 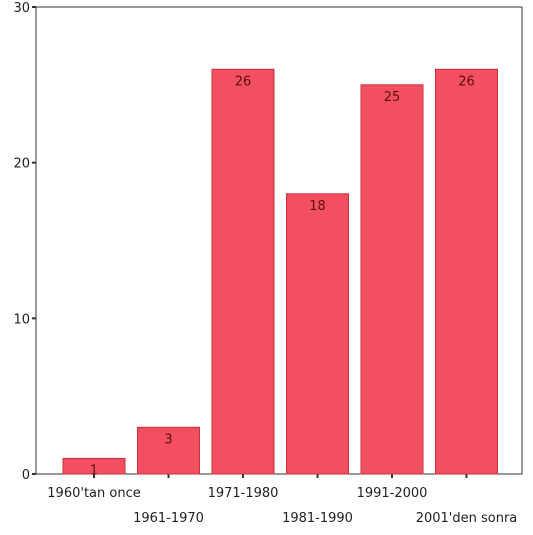 What do you see at coordinates (317, 518) in the screenshot?
I see `x-tick-label: 1981-1990` at bounding box center [317, 518].